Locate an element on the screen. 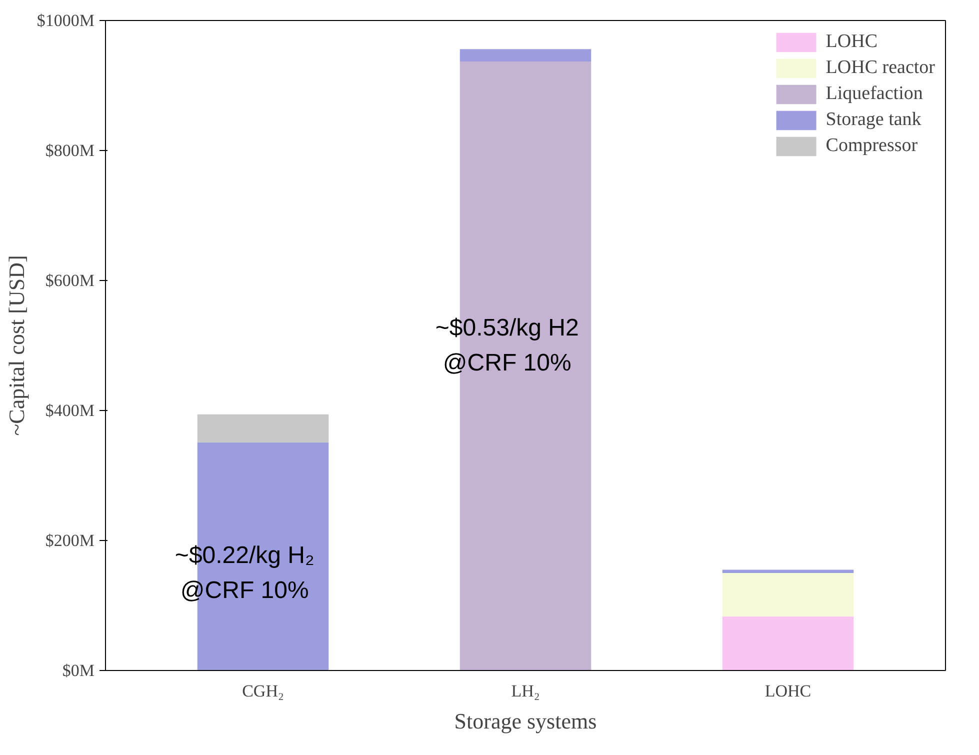 The height and width of the screenshot is (755, 979). x-tick-label: LOHC is located at coordinates (788, 691).